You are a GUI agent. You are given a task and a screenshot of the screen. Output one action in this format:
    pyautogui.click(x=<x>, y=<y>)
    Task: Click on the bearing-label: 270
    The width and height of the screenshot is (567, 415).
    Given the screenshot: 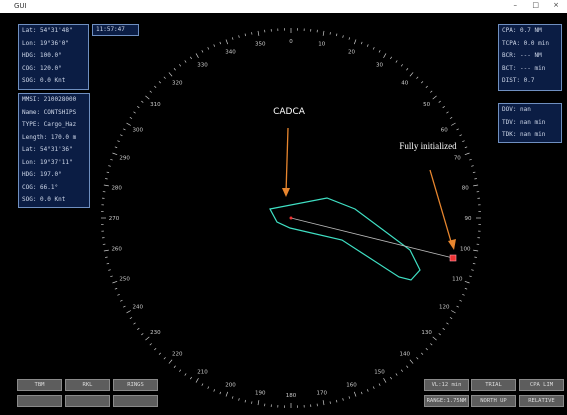 What is the action you would take?
    pyautogui.click(x=114, y=219)
    